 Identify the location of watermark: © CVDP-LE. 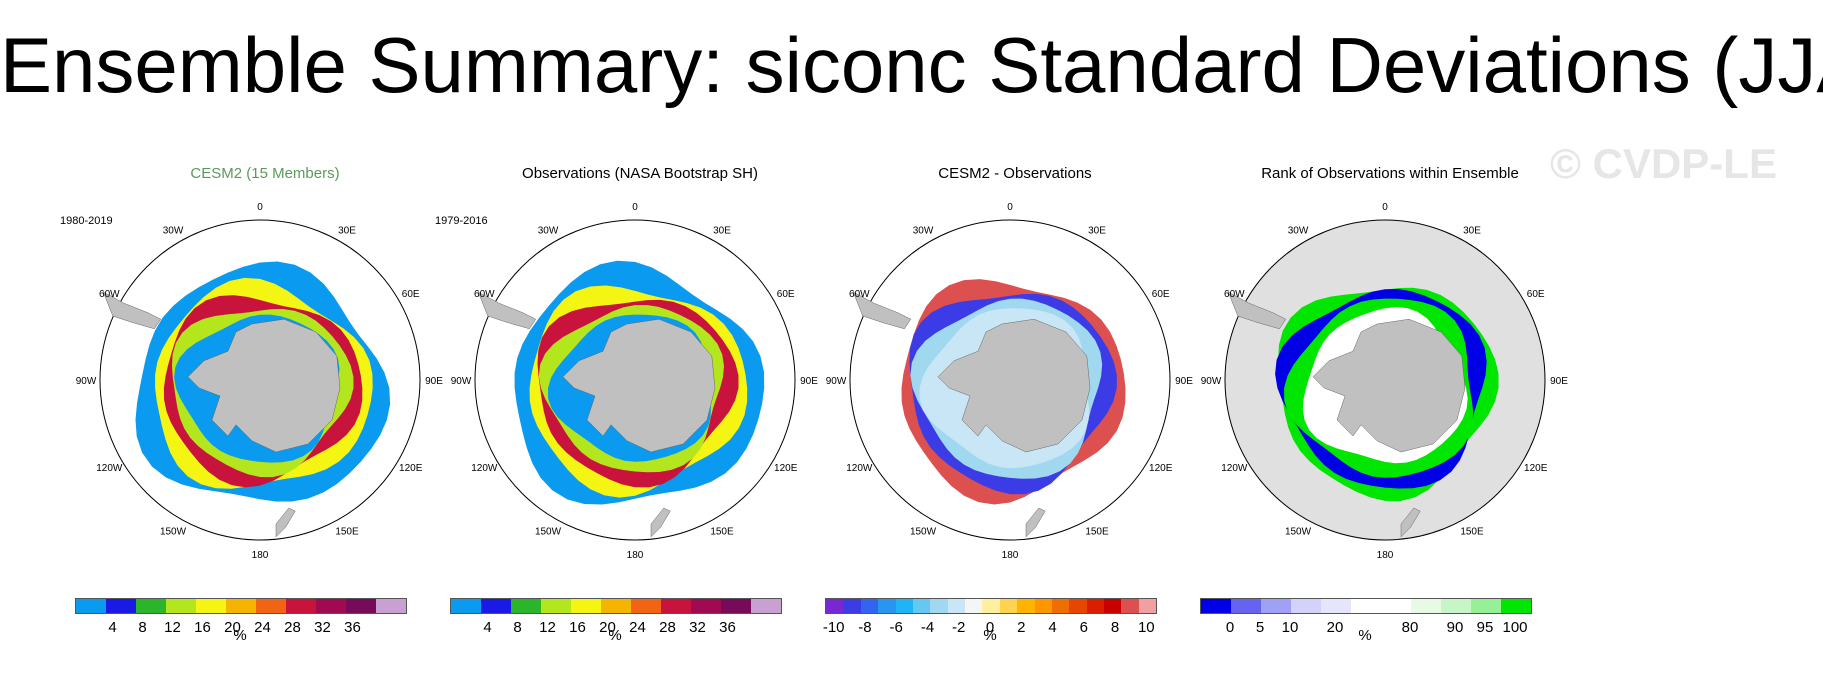
(1663, 163).